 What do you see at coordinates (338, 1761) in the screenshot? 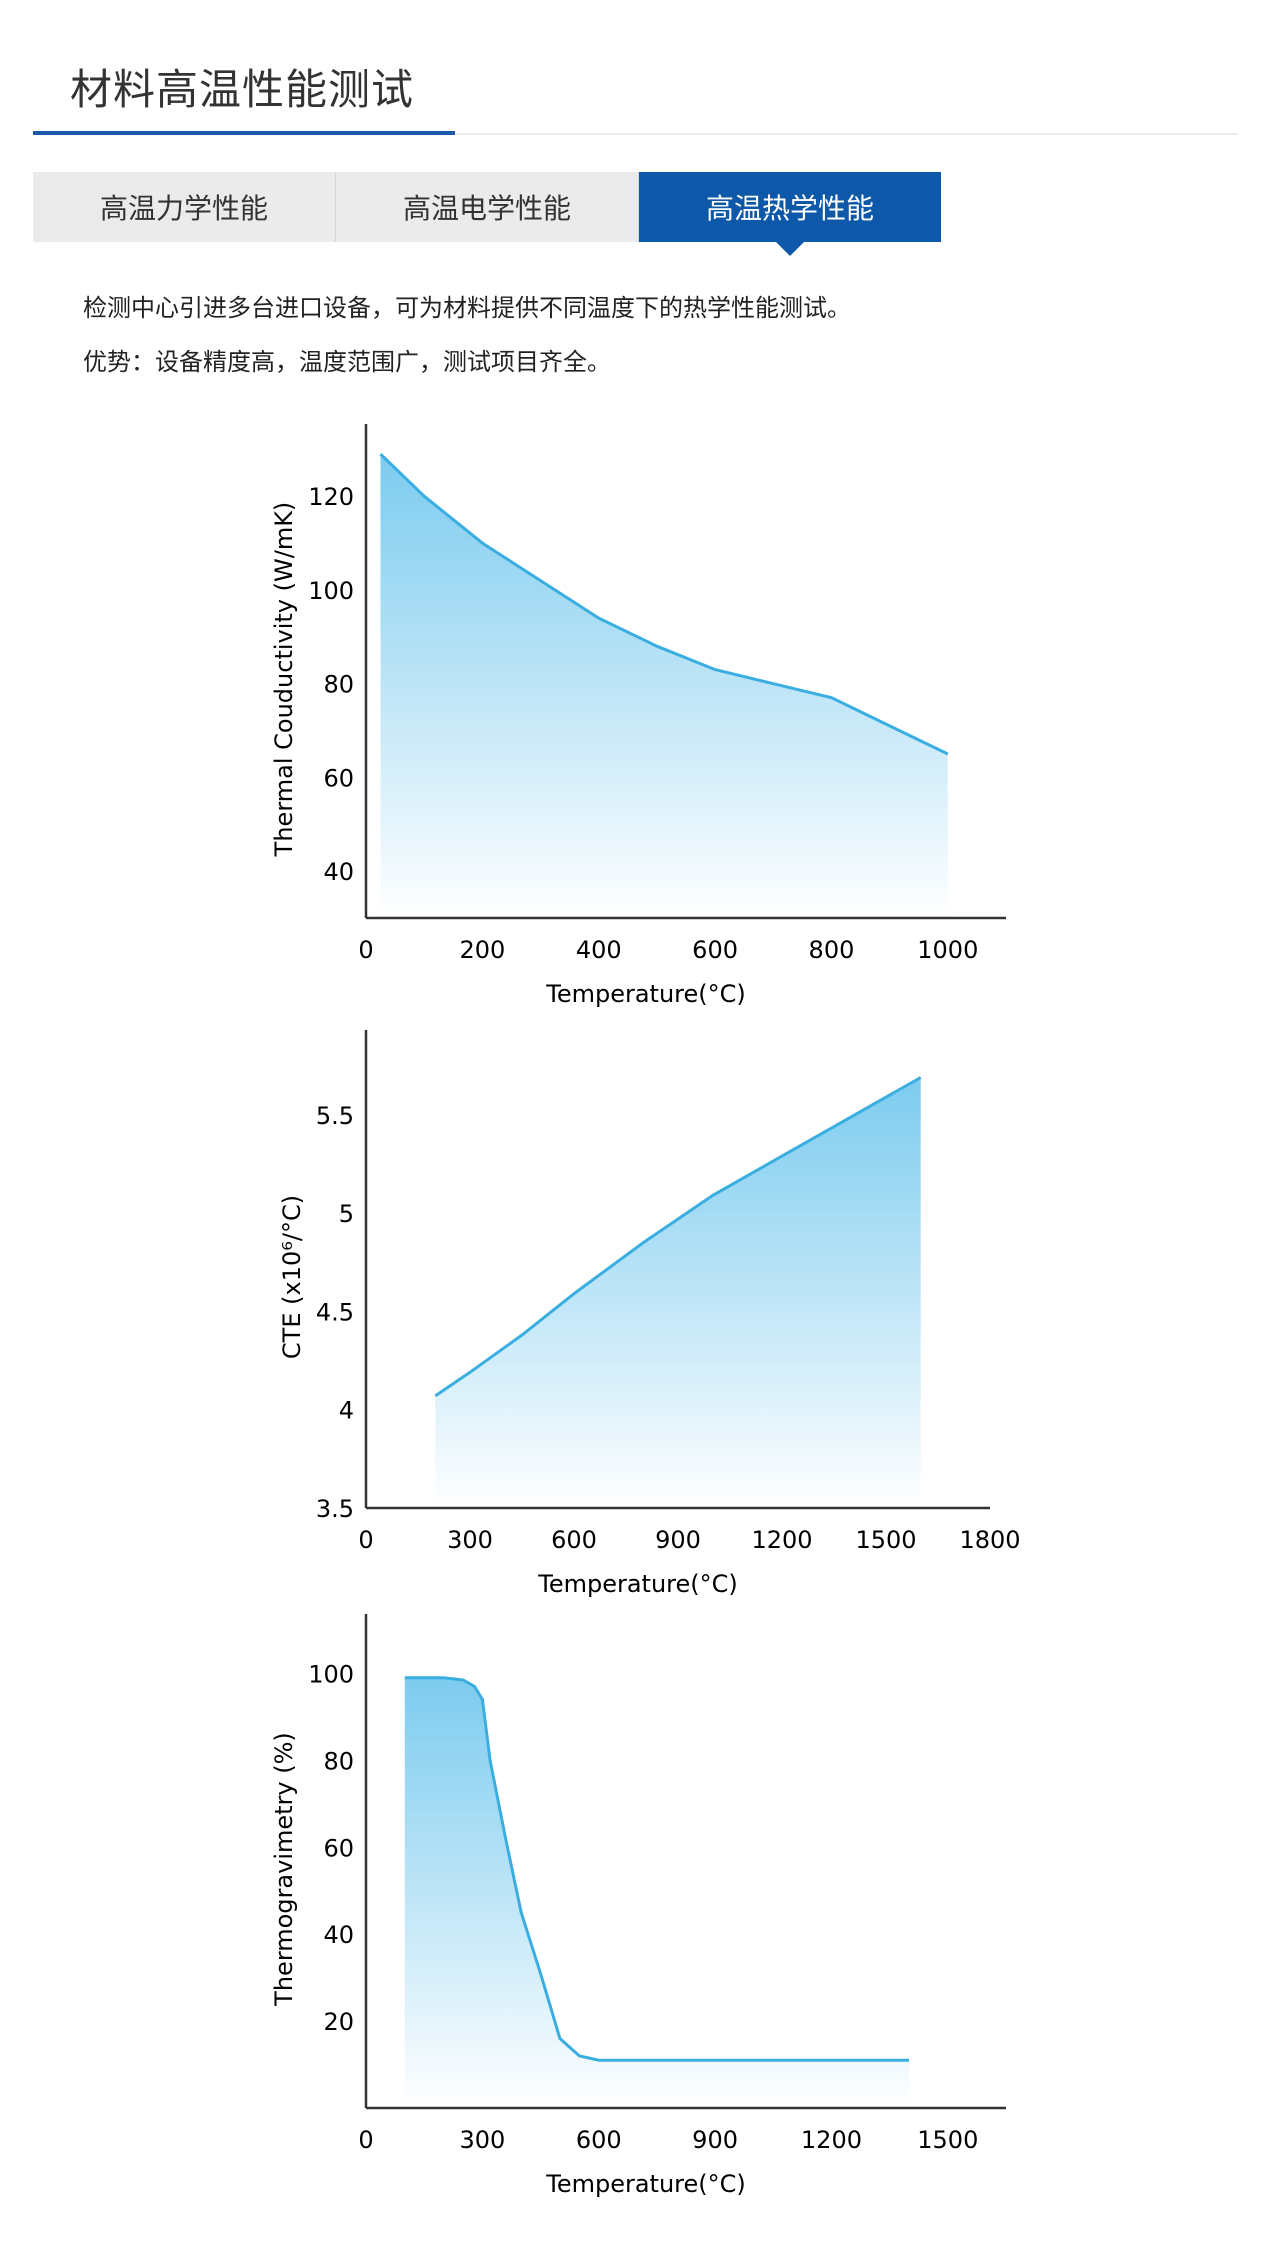
I see `chart-3-y-tick-label: 80` at bounding box center [338, 1761].